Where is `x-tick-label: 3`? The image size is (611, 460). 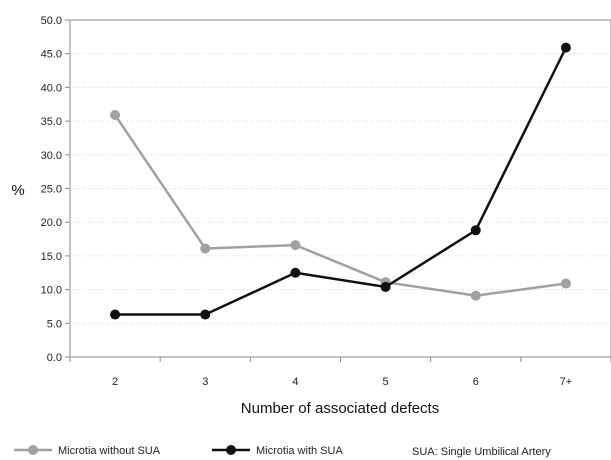 x-tick-label: 3 is located at coordinates (205, 382).